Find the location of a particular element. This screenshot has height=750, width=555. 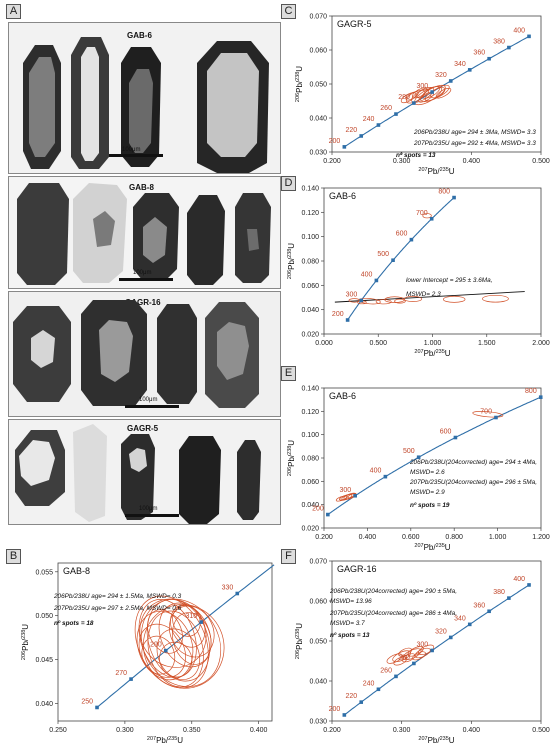

y-axis-label: 206Pb/238U is located at coordinates (291, 458).